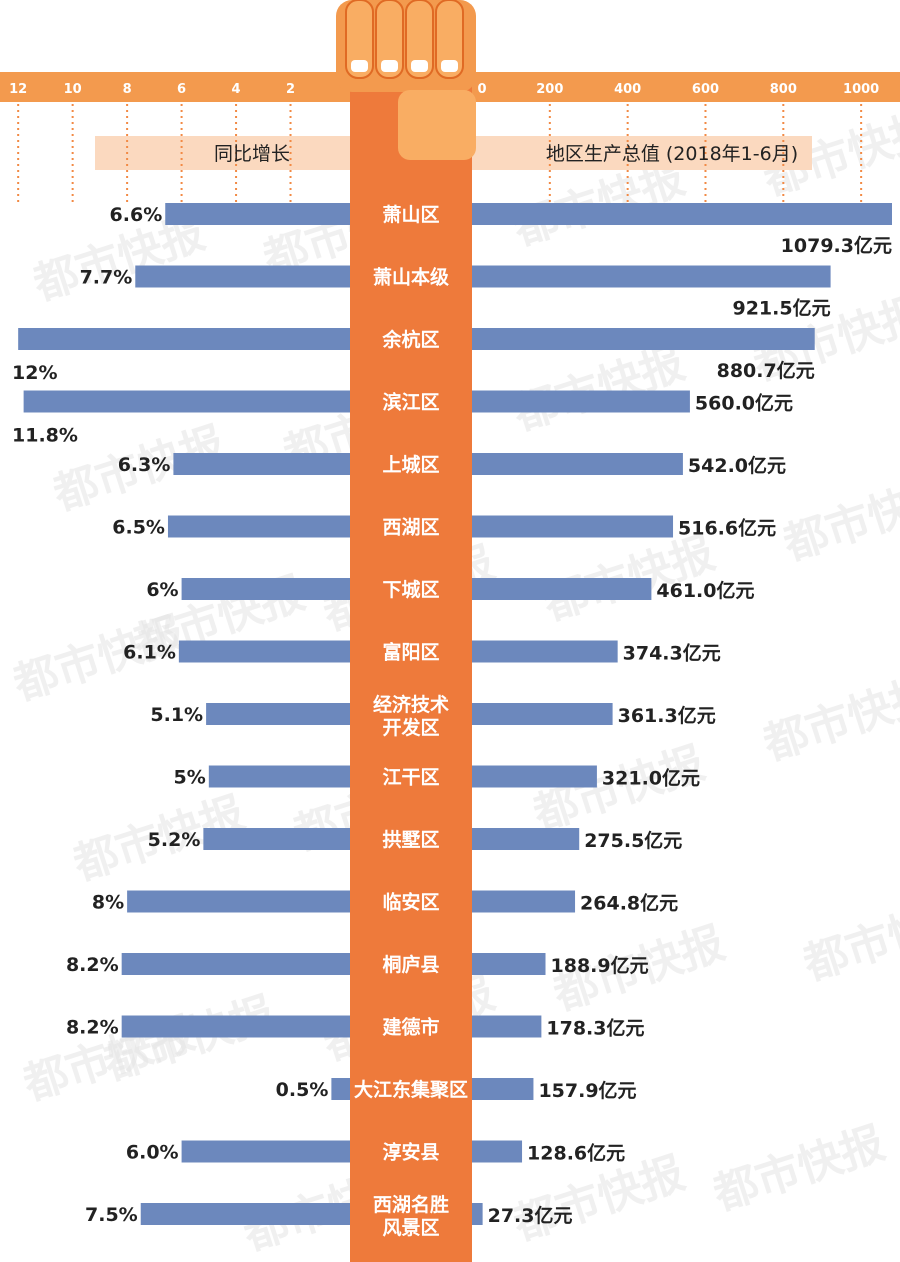 This screenshot has width=900, height=1262. Describe the element at coordinates (667, 715) in the screenshot. I see `gdp-value-label: 361.3亿元` at that location.